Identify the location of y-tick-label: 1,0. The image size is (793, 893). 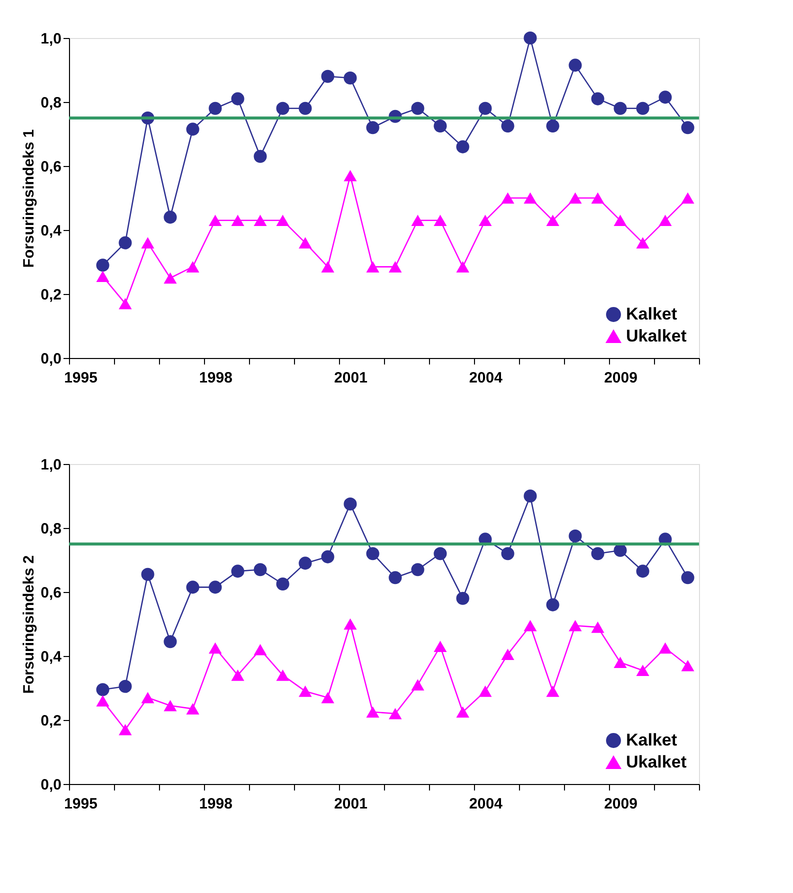
(51, 39).